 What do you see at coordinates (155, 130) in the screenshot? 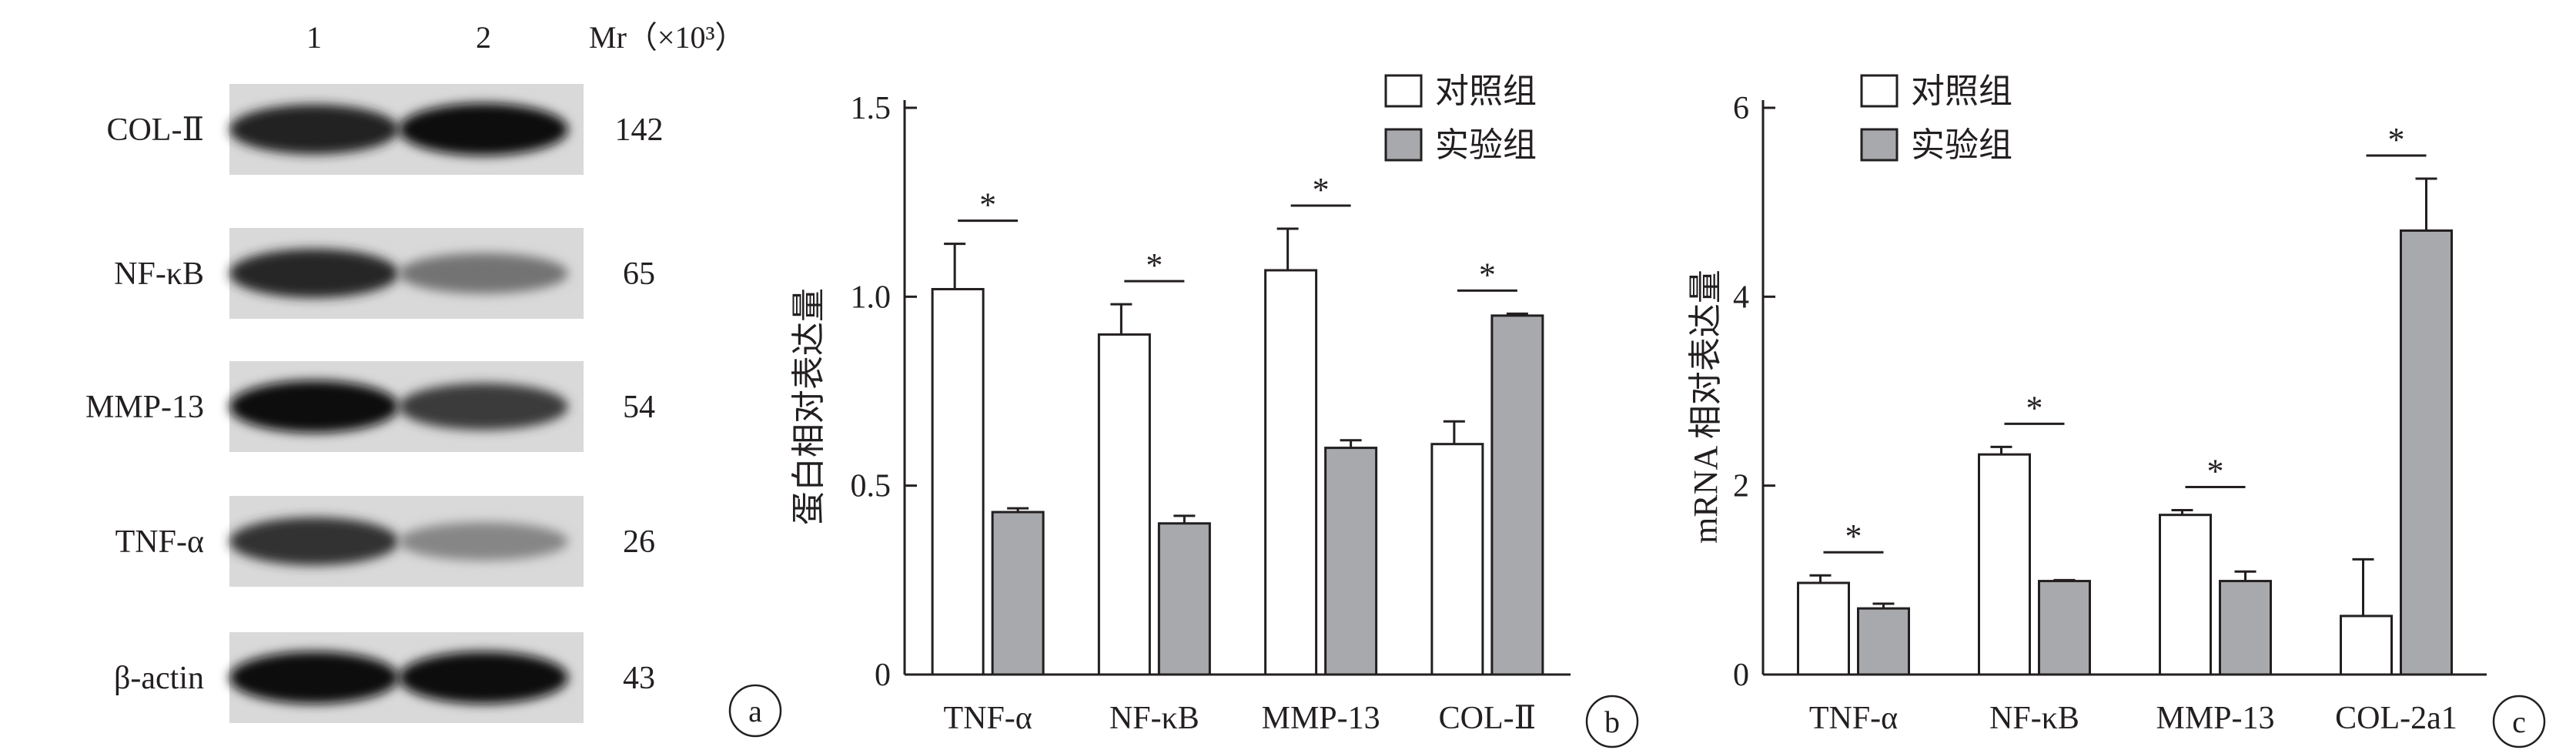
I see `protein-label: COL-Ⅱ` at bounding box center [155, 130].